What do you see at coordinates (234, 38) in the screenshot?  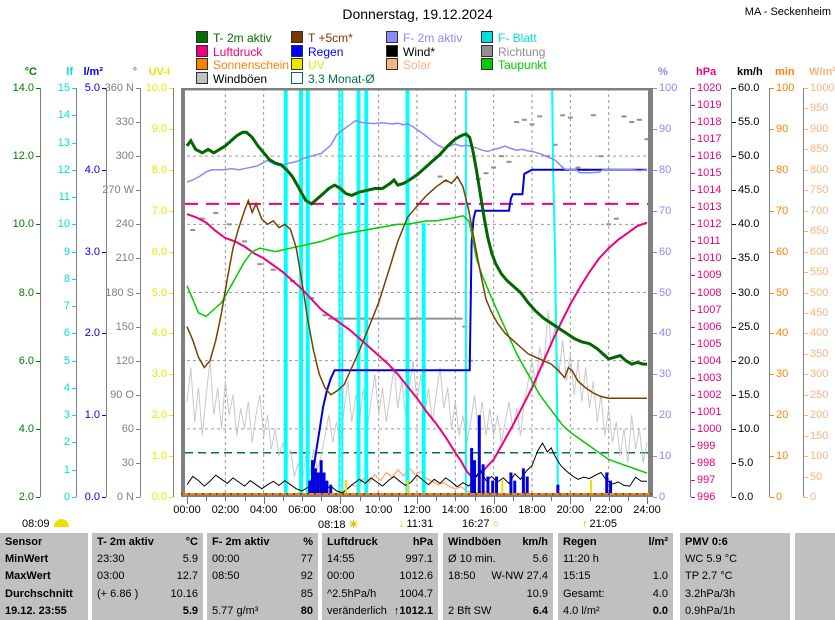 I see `legend-item-t-2m-aktiv: T- 2m aktiv` at bounding box center [234, 38].